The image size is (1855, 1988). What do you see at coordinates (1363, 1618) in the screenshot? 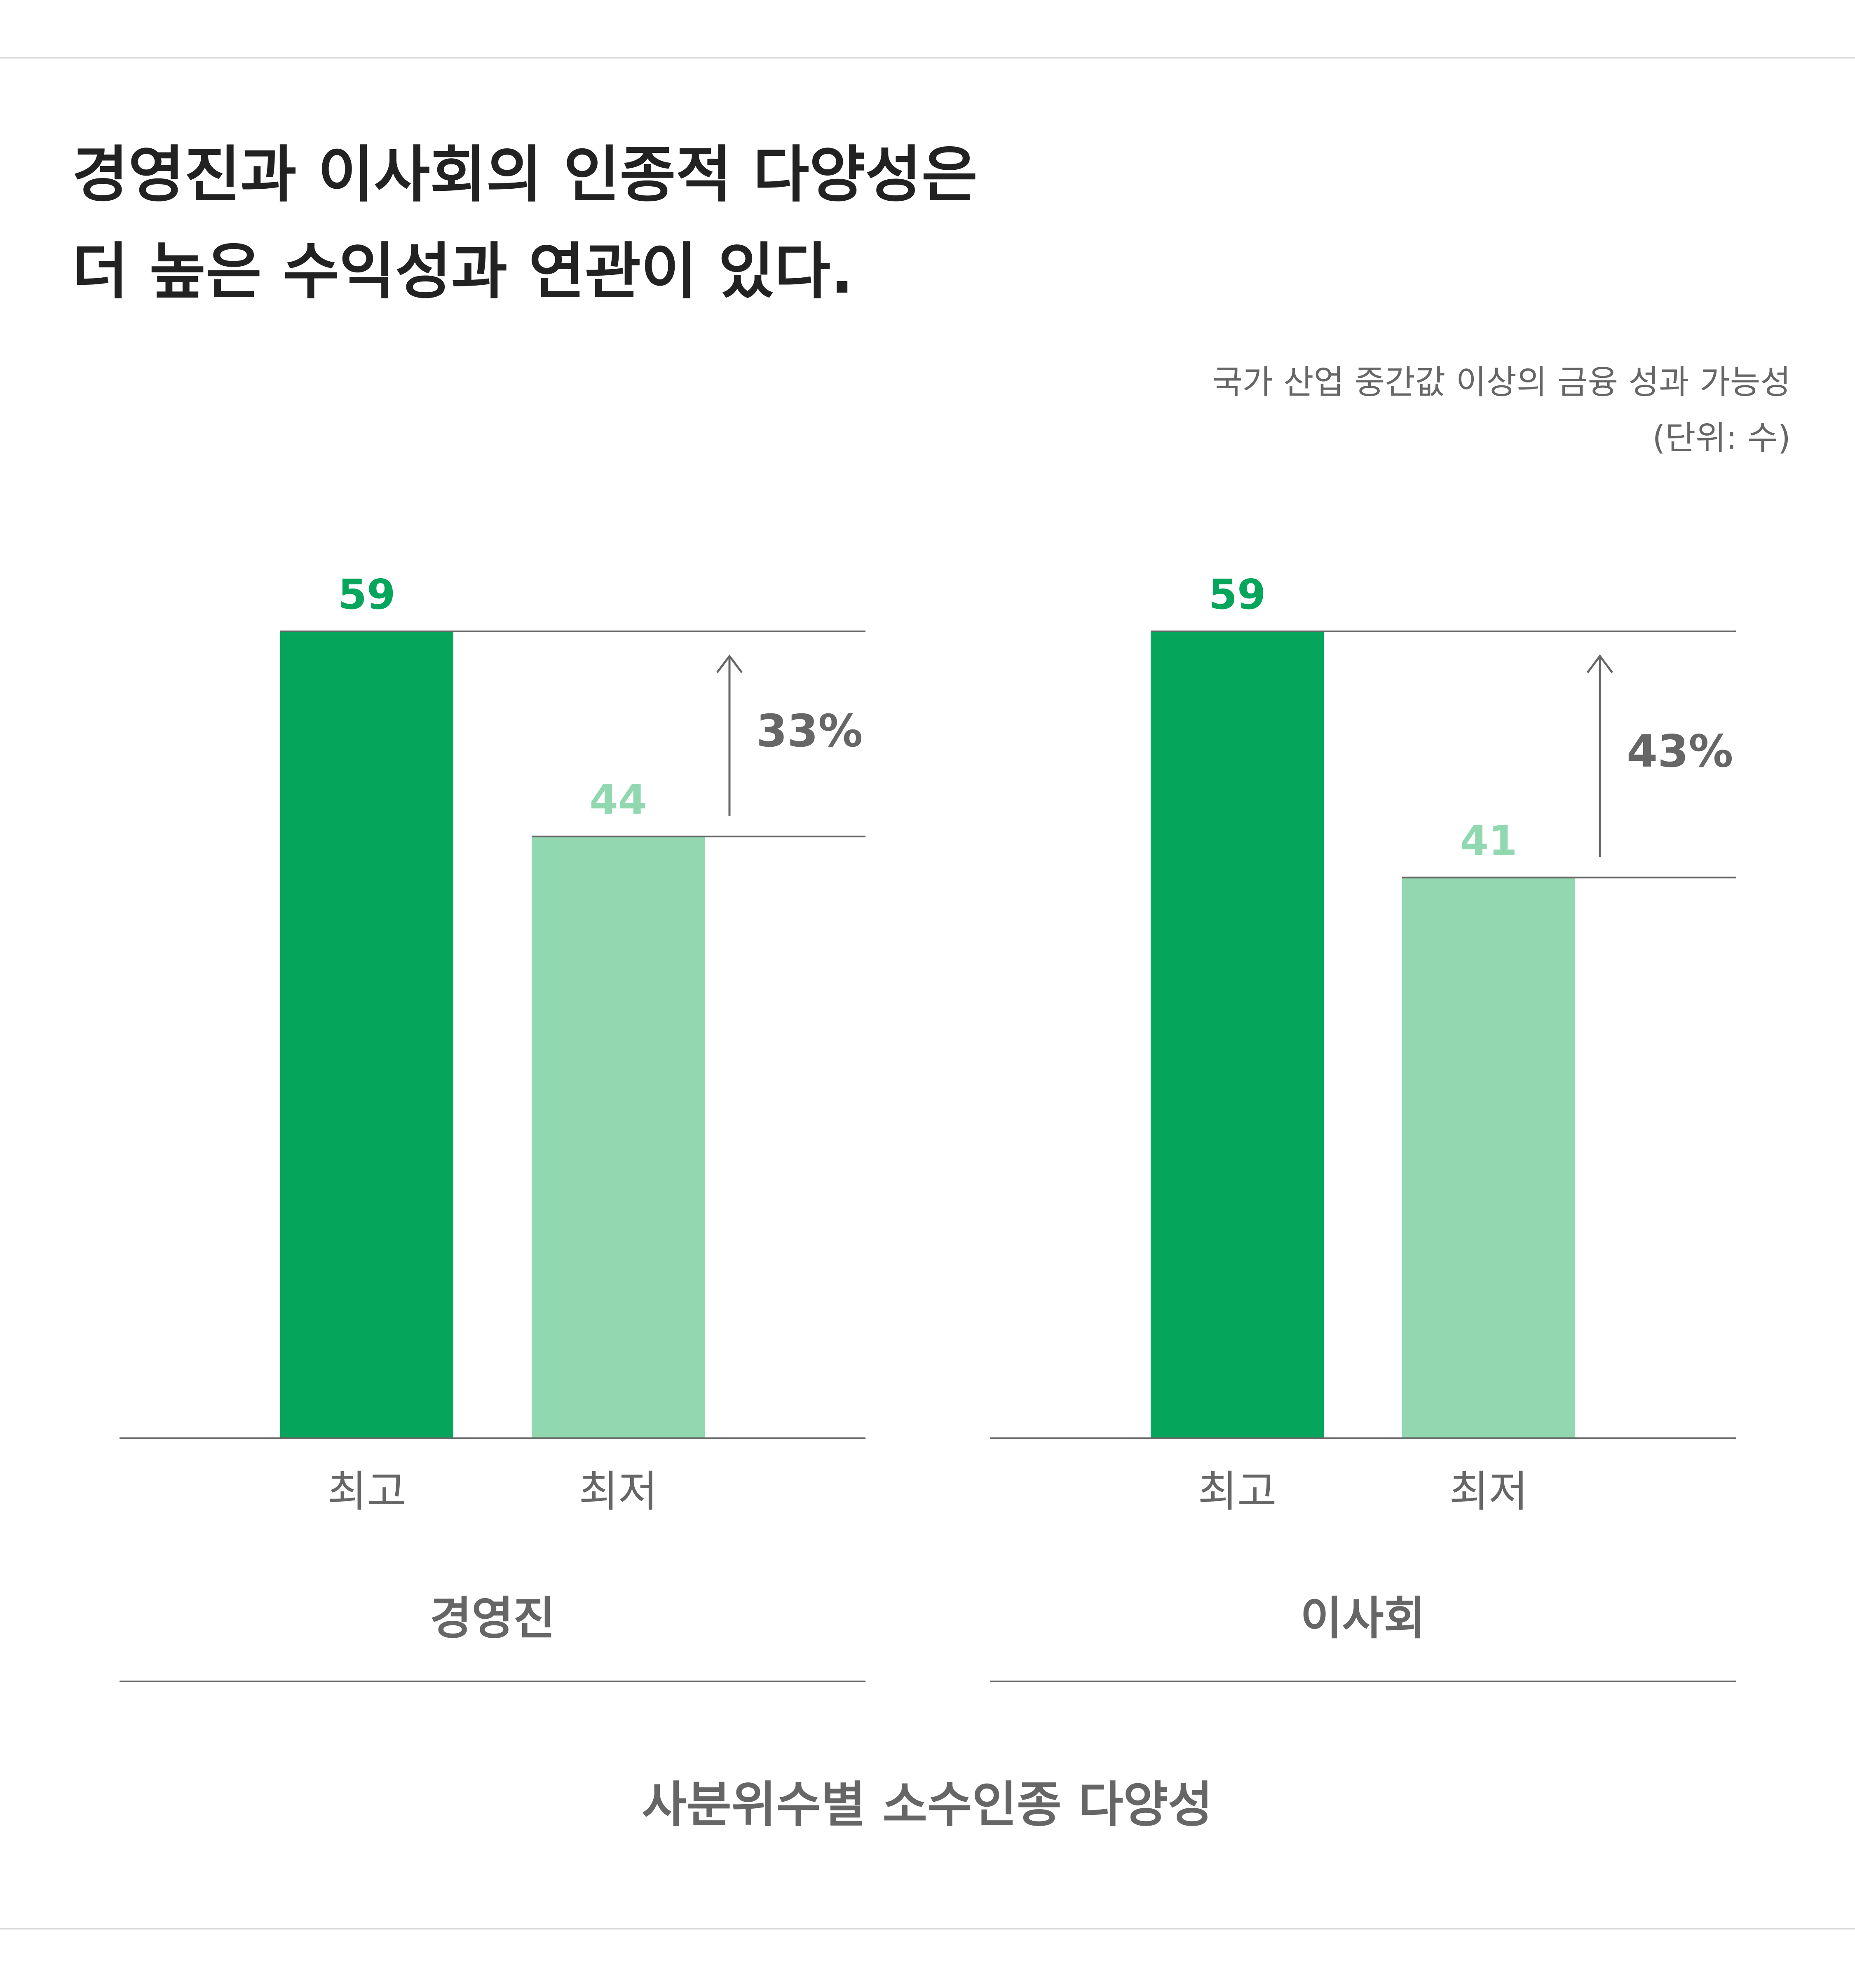
I see `group-label: 이사회` at bounding box center [1363, 1618].